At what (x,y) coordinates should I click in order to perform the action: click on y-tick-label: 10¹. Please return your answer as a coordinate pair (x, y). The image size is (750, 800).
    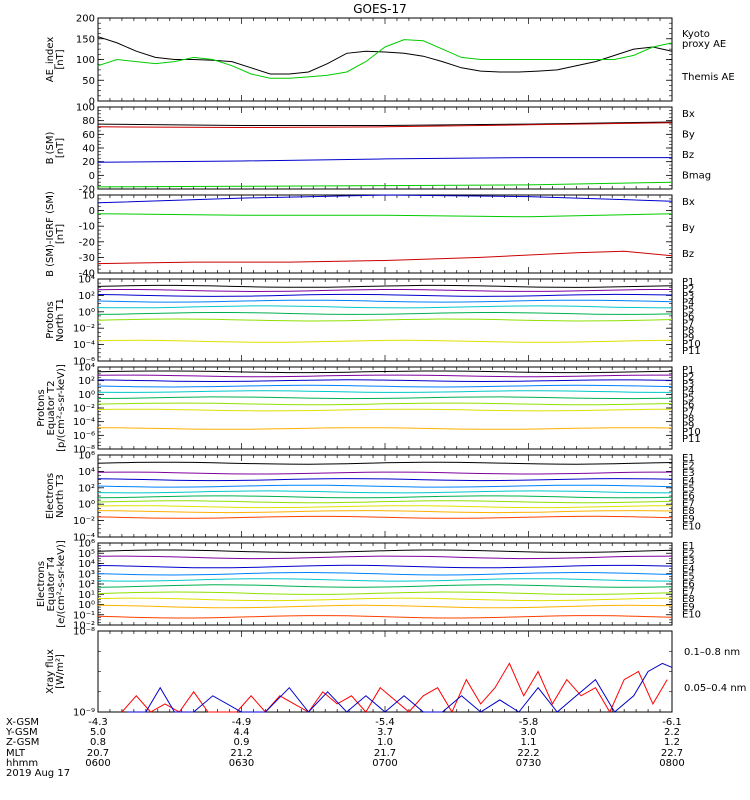
    Looking at the image, I should click on (86, 595).